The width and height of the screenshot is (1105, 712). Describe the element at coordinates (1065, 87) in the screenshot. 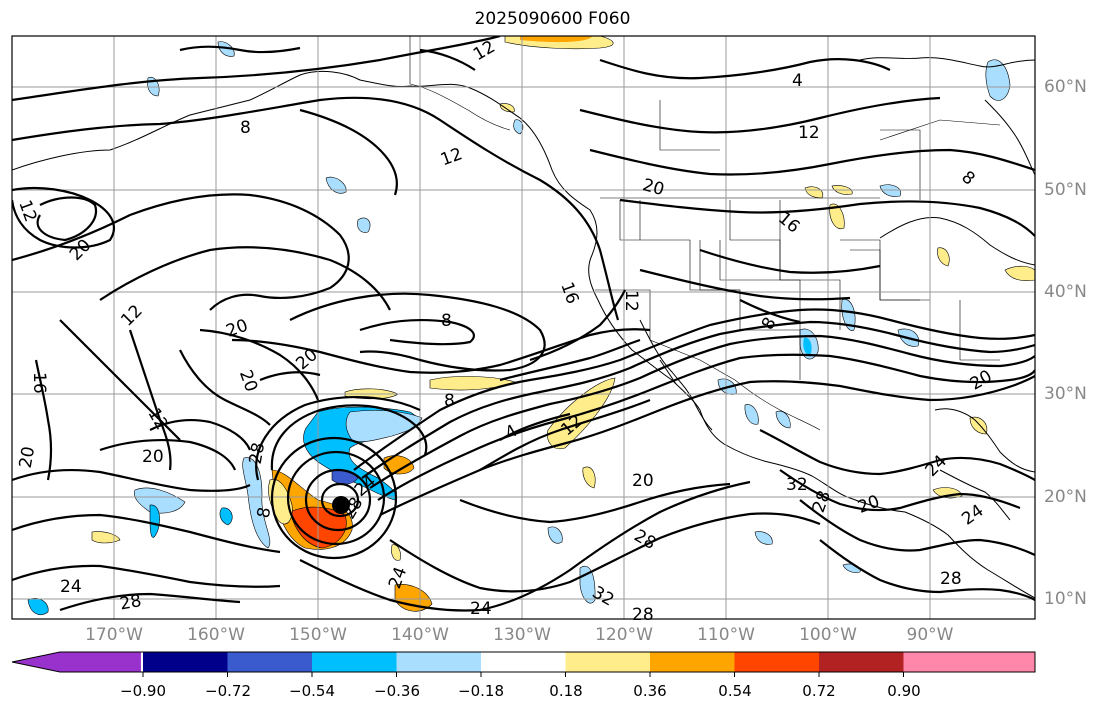

I see `lat-label: 60°N` at that location.